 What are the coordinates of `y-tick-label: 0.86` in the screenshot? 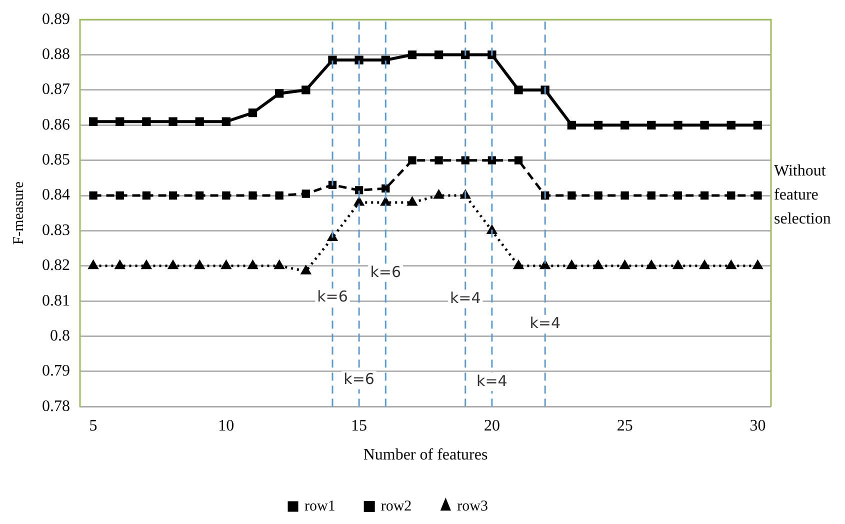 It's located at (56, 125).